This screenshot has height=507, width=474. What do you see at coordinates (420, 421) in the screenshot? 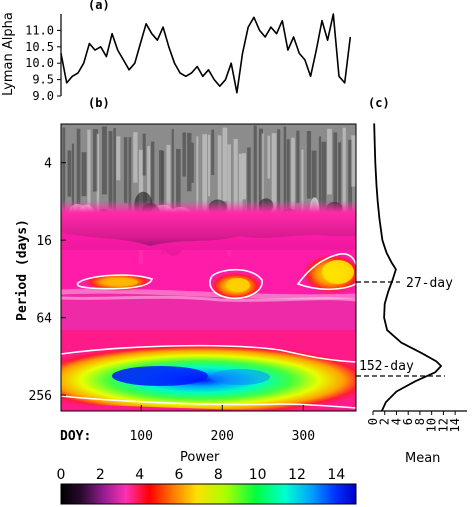
I see `panel-c-xtick-label: 8` at bounding box center [420, 421].